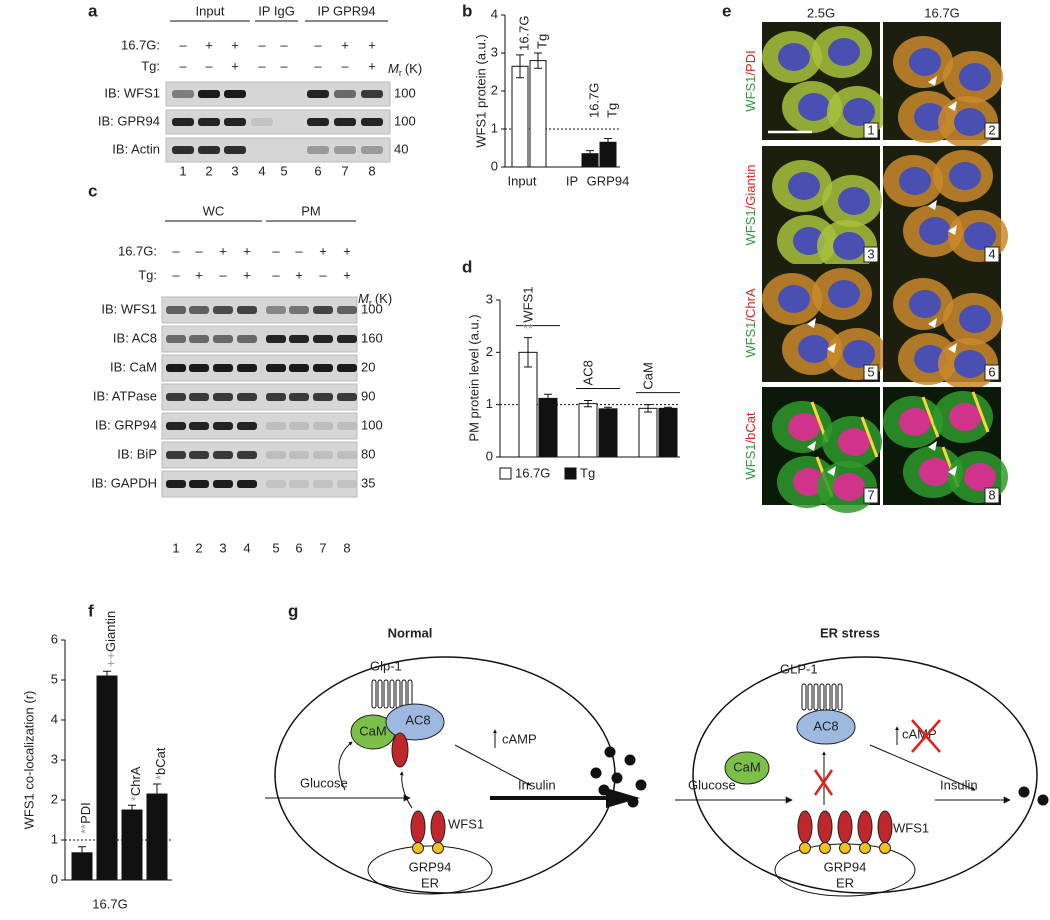  I want to click on y-tick-label: 4, so click(54, 718).